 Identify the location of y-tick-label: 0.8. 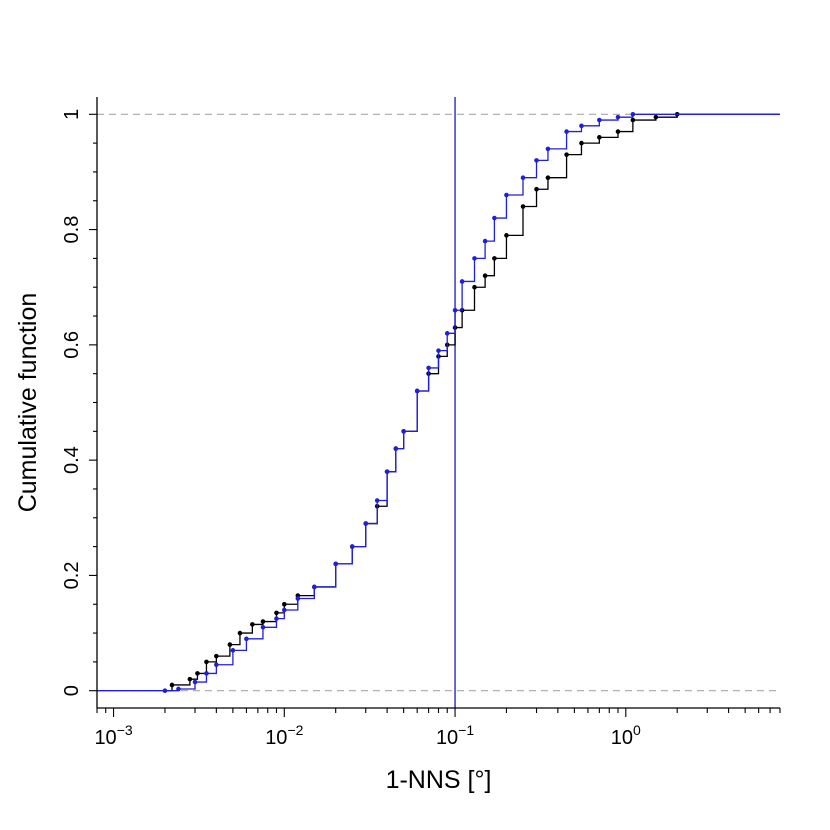
(72, 230).